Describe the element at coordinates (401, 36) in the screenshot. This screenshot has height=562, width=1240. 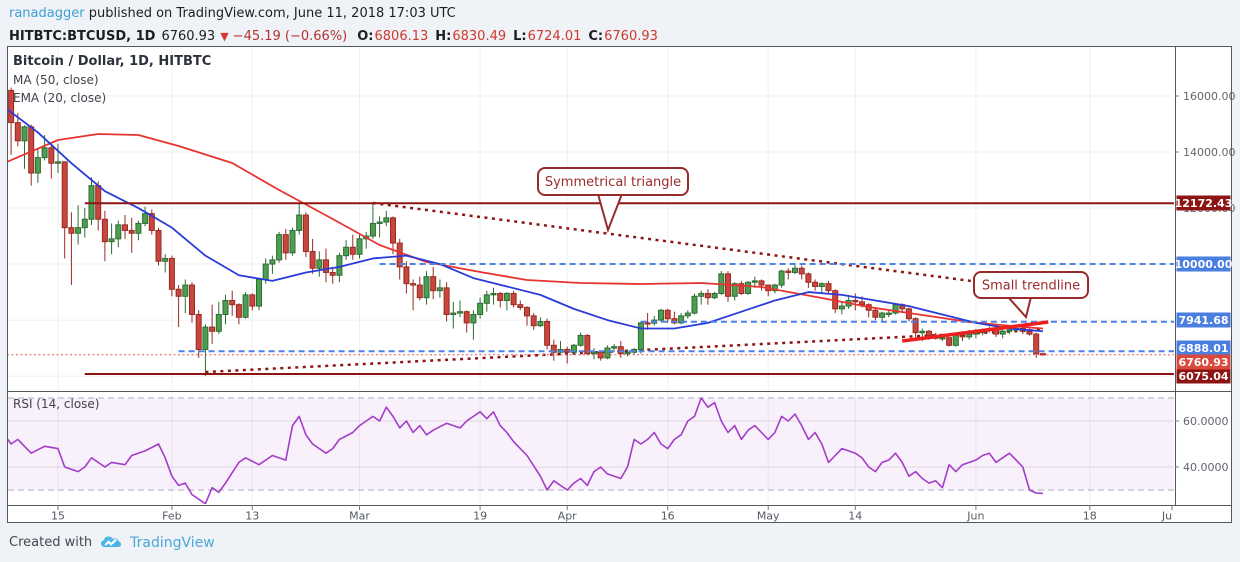
I see `open-value: 6806.13` at that location.